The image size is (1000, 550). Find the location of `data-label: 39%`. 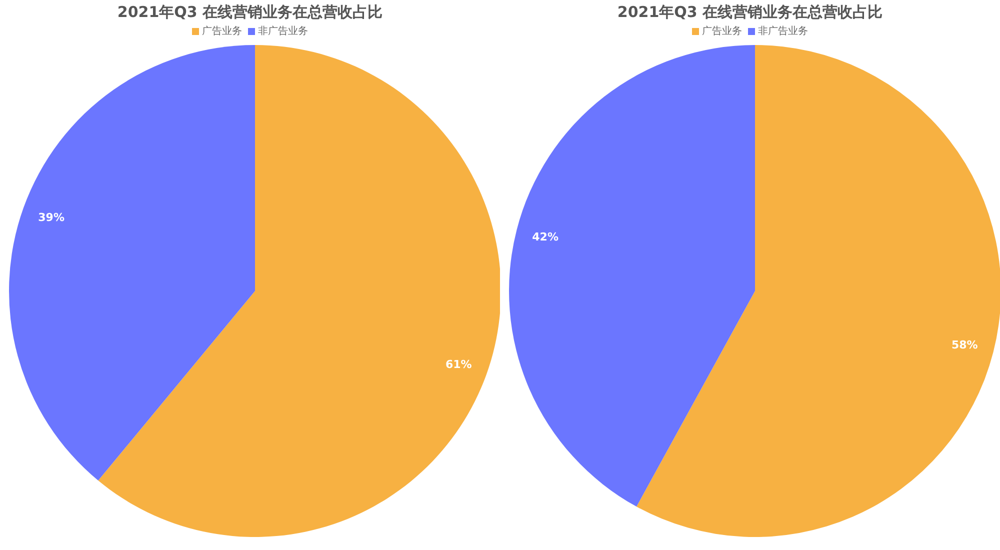

data-label: 39% is located at coordinates (51, 217).